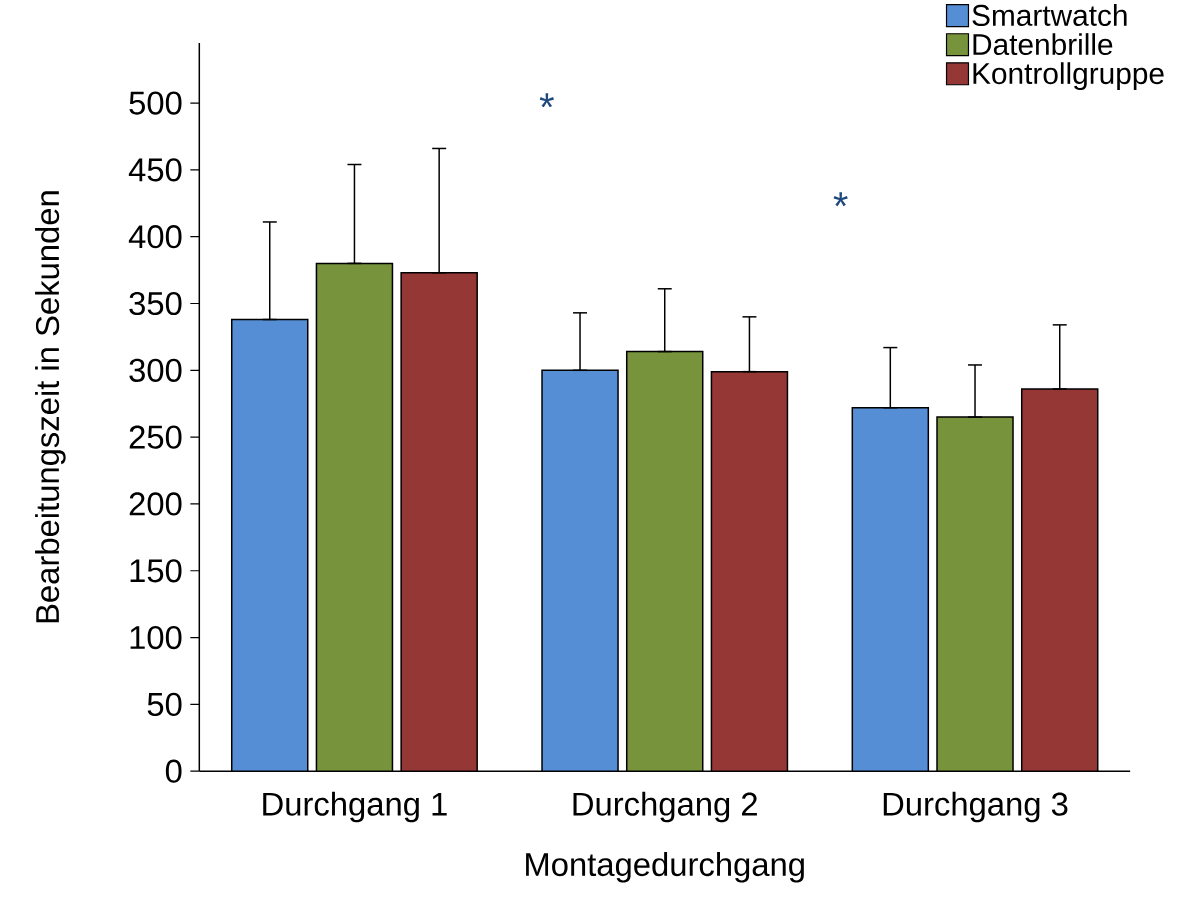 Image resolution: width=1196 pixels, height=917 pixels. Describe the element at coordinates (155, 303) in the screenshot. I see `y-tick-label: 350` at that location.